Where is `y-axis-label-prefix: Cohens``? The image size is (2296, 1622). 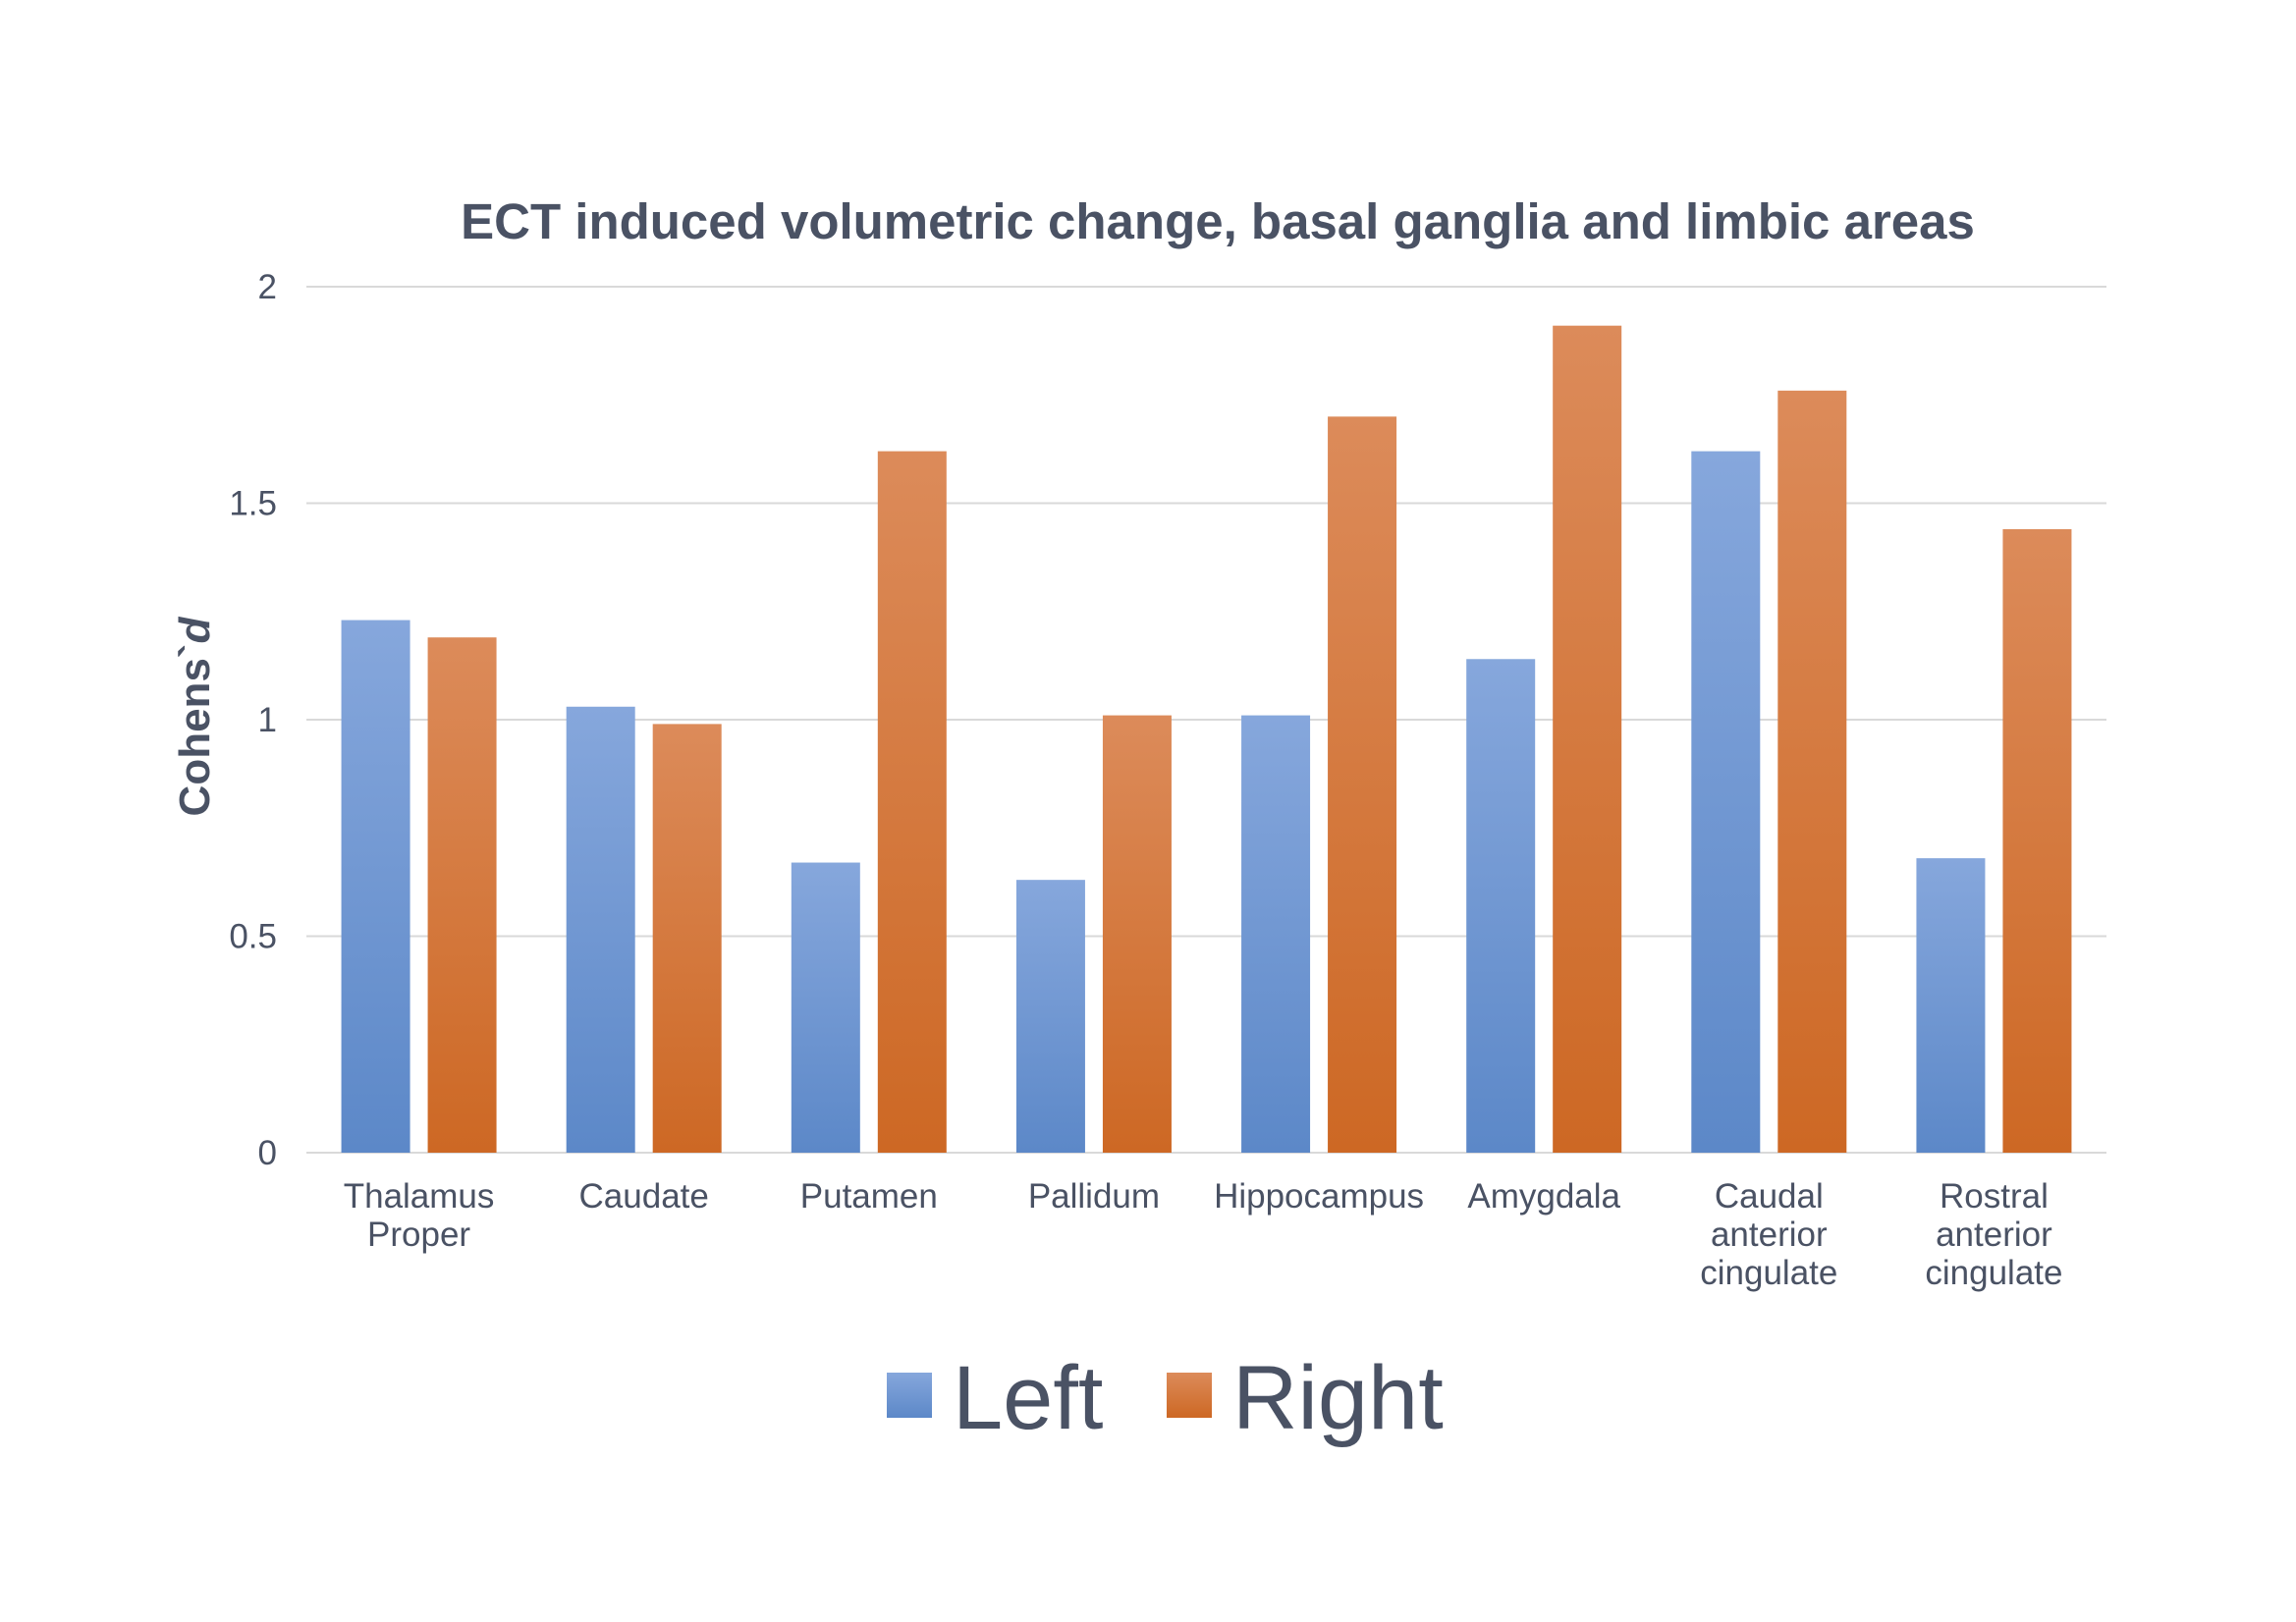
y-axis-label-prefix: Cohens` is located at coordinates (195, 729).